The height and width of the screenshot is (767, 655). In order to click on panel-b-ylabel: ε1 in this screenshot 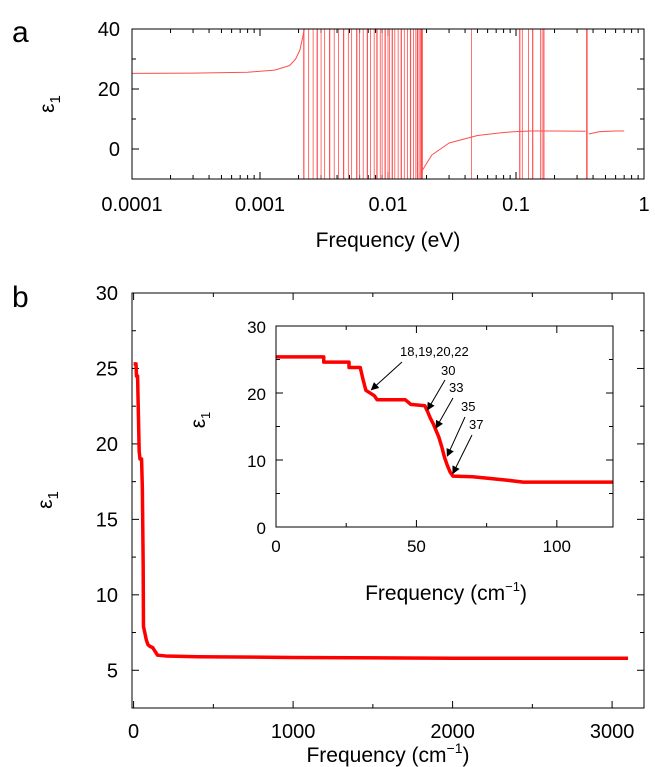, I will do `click(48, 500)`.